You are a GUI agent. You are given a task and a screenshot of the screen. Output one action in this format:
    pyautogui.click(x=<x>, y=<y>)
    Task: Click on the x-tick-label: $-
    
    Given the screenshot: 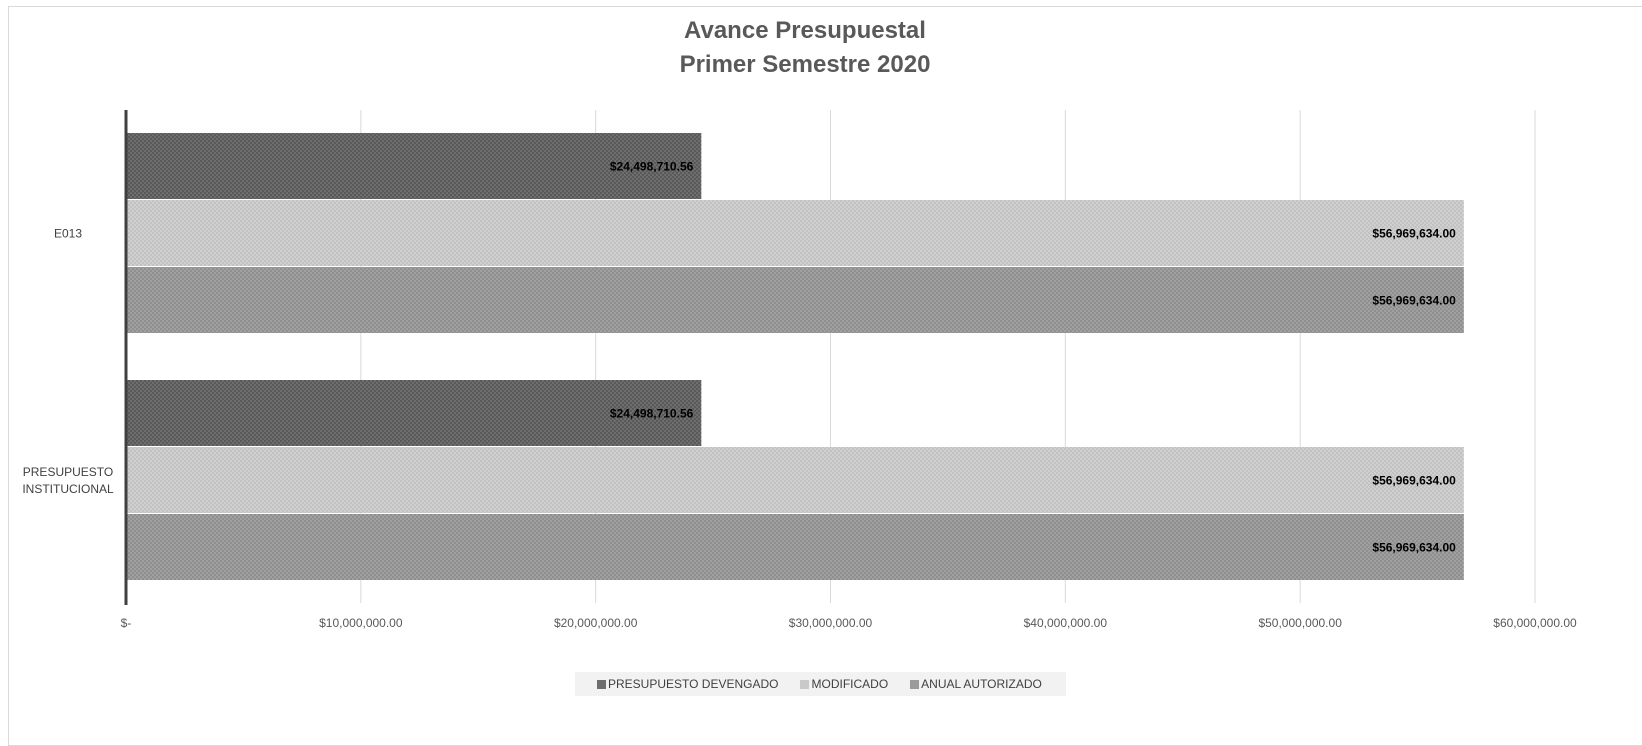 What is the action you would take?
    pyautogui.click(x=126, y=623)
    